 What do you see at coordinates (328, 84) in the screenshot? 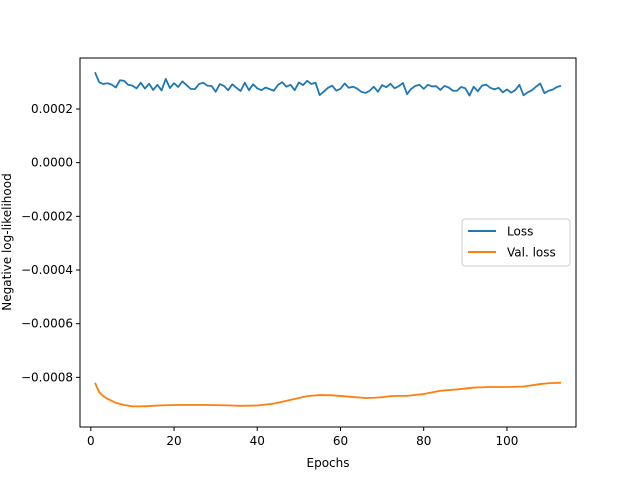
I see `series-line-loss` at bounding box center [328, 84].